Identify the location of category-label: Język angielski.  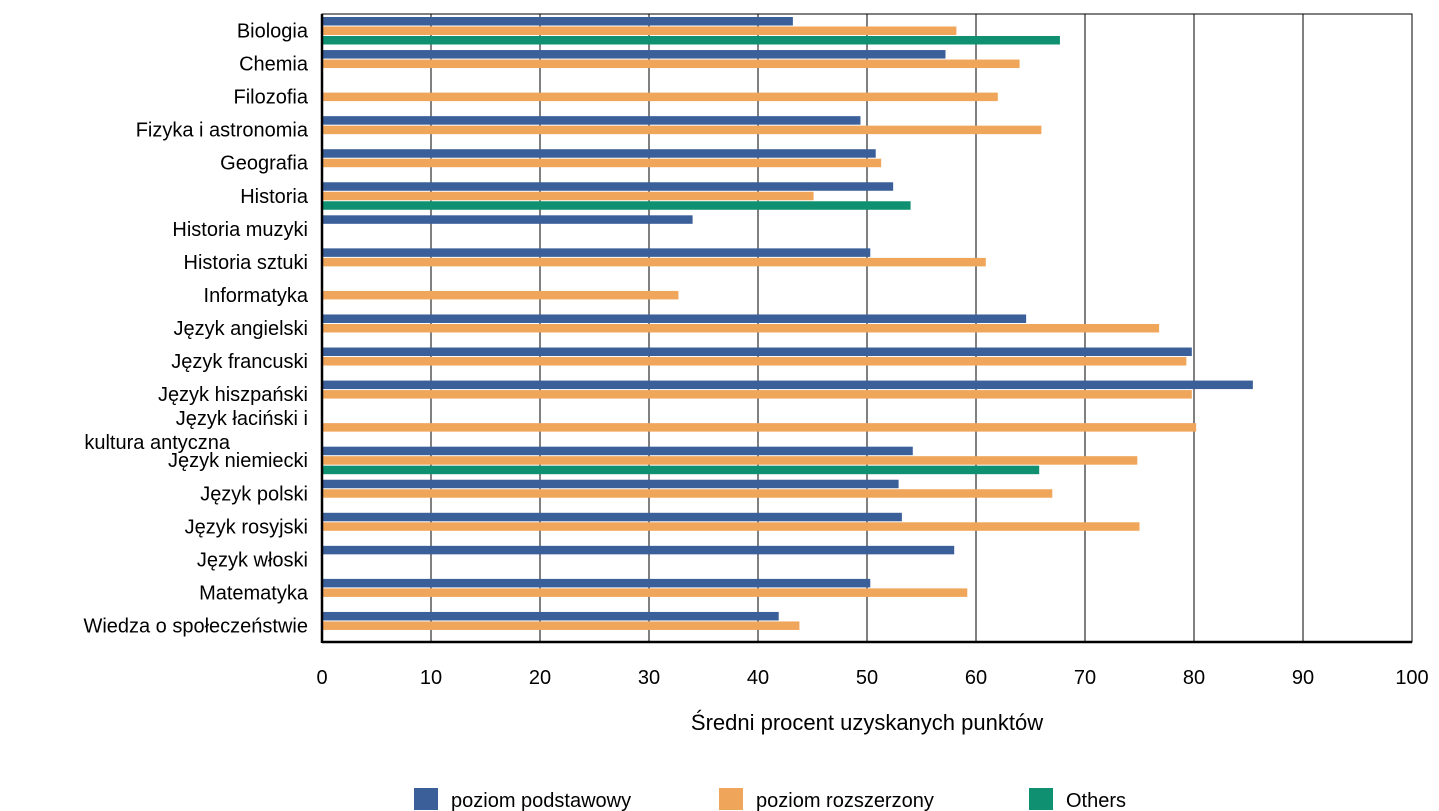
(240, 329).